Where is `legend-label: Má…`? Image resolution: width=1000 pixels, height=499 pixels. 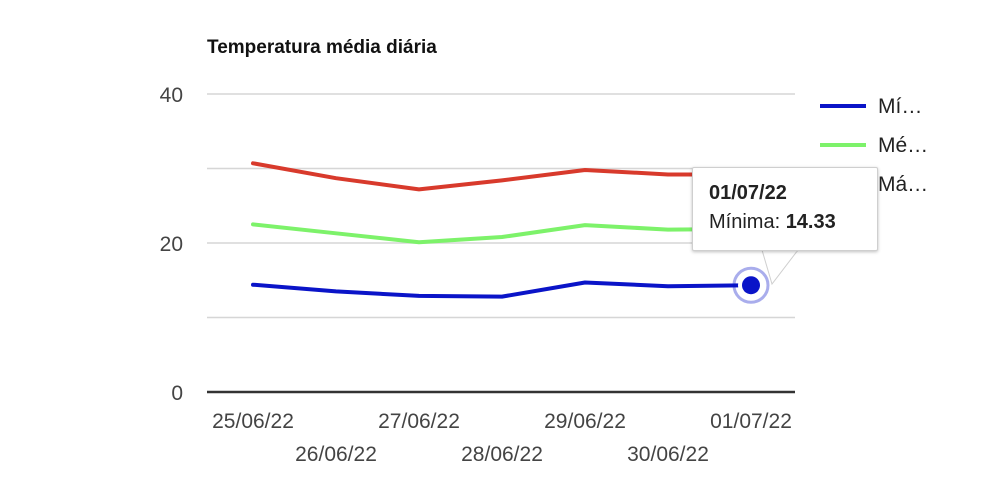 legend-label: Má… is located at coordinates (903, 184).